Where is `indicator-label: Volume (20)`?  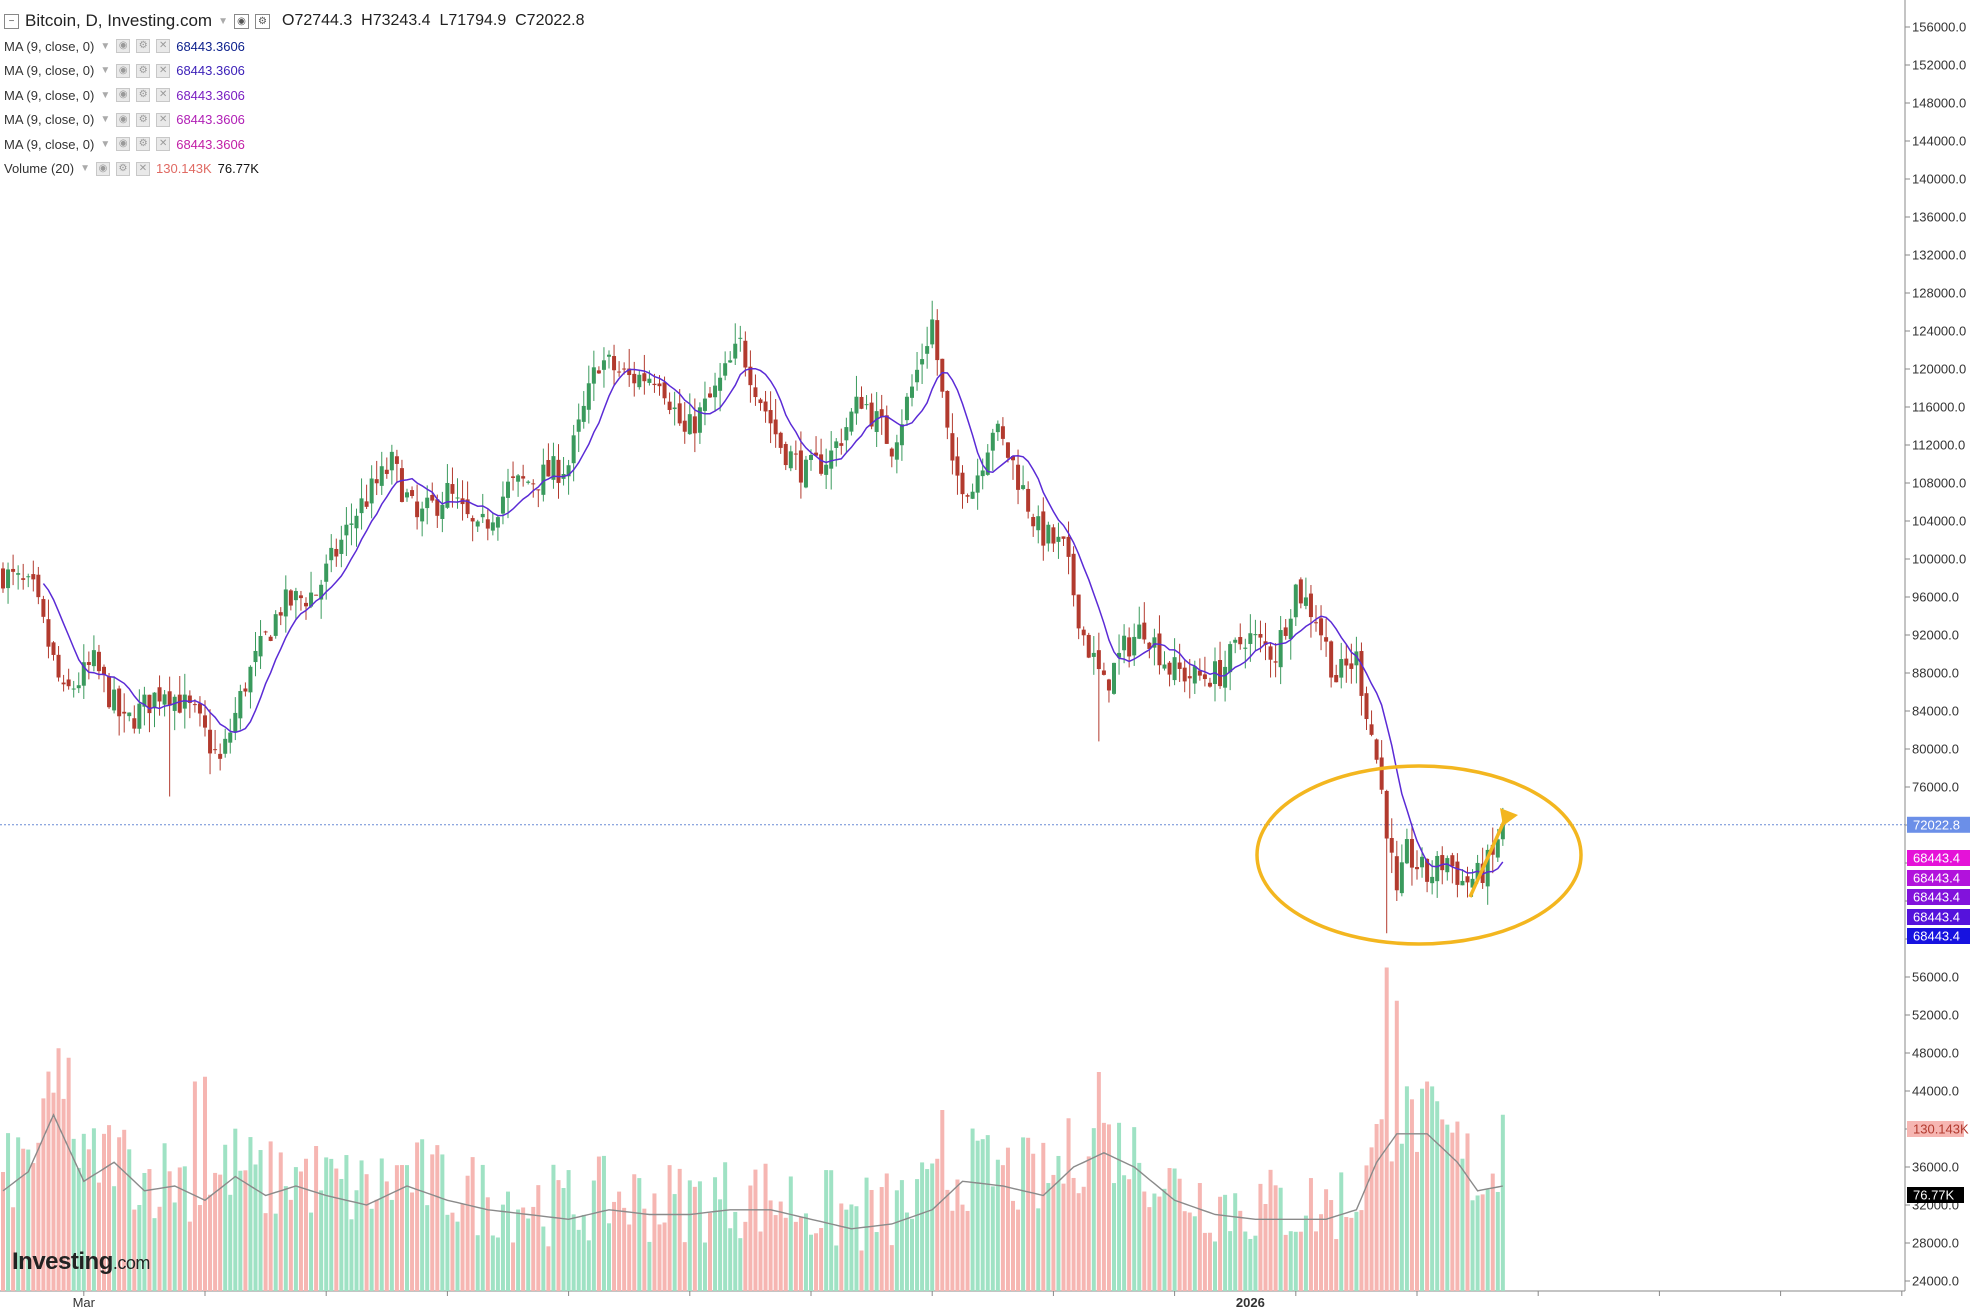
indicator-label: Volume (20) is located at coordinates (39, 169).